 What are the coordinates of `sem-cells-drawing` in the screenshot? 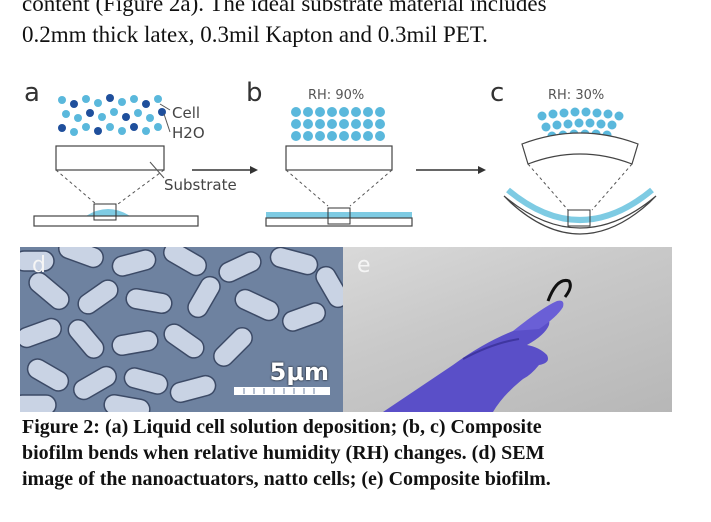 It's located at (181, 329).